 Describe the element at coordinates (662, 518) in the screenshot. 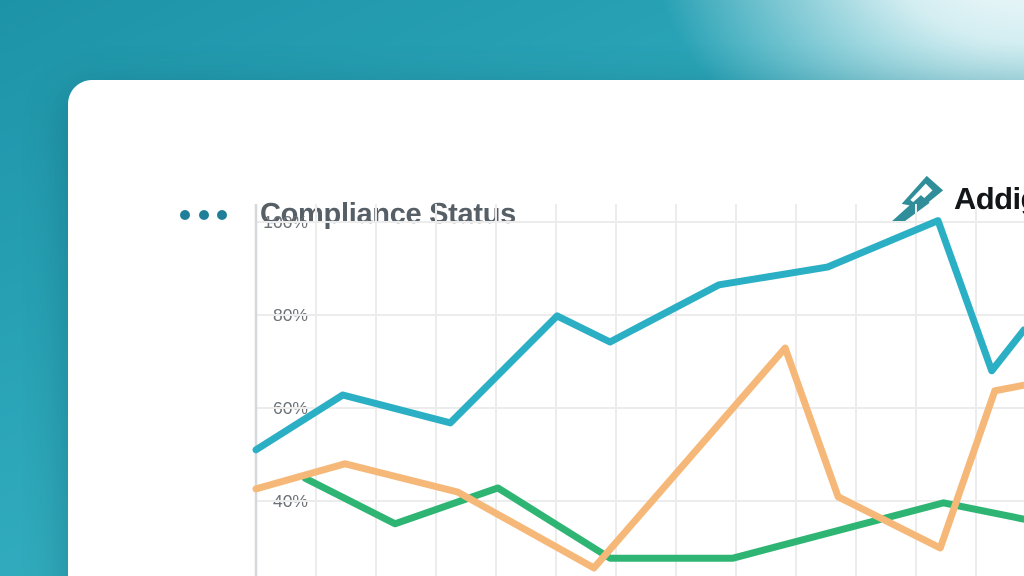

I see `series-green-line` at that location.